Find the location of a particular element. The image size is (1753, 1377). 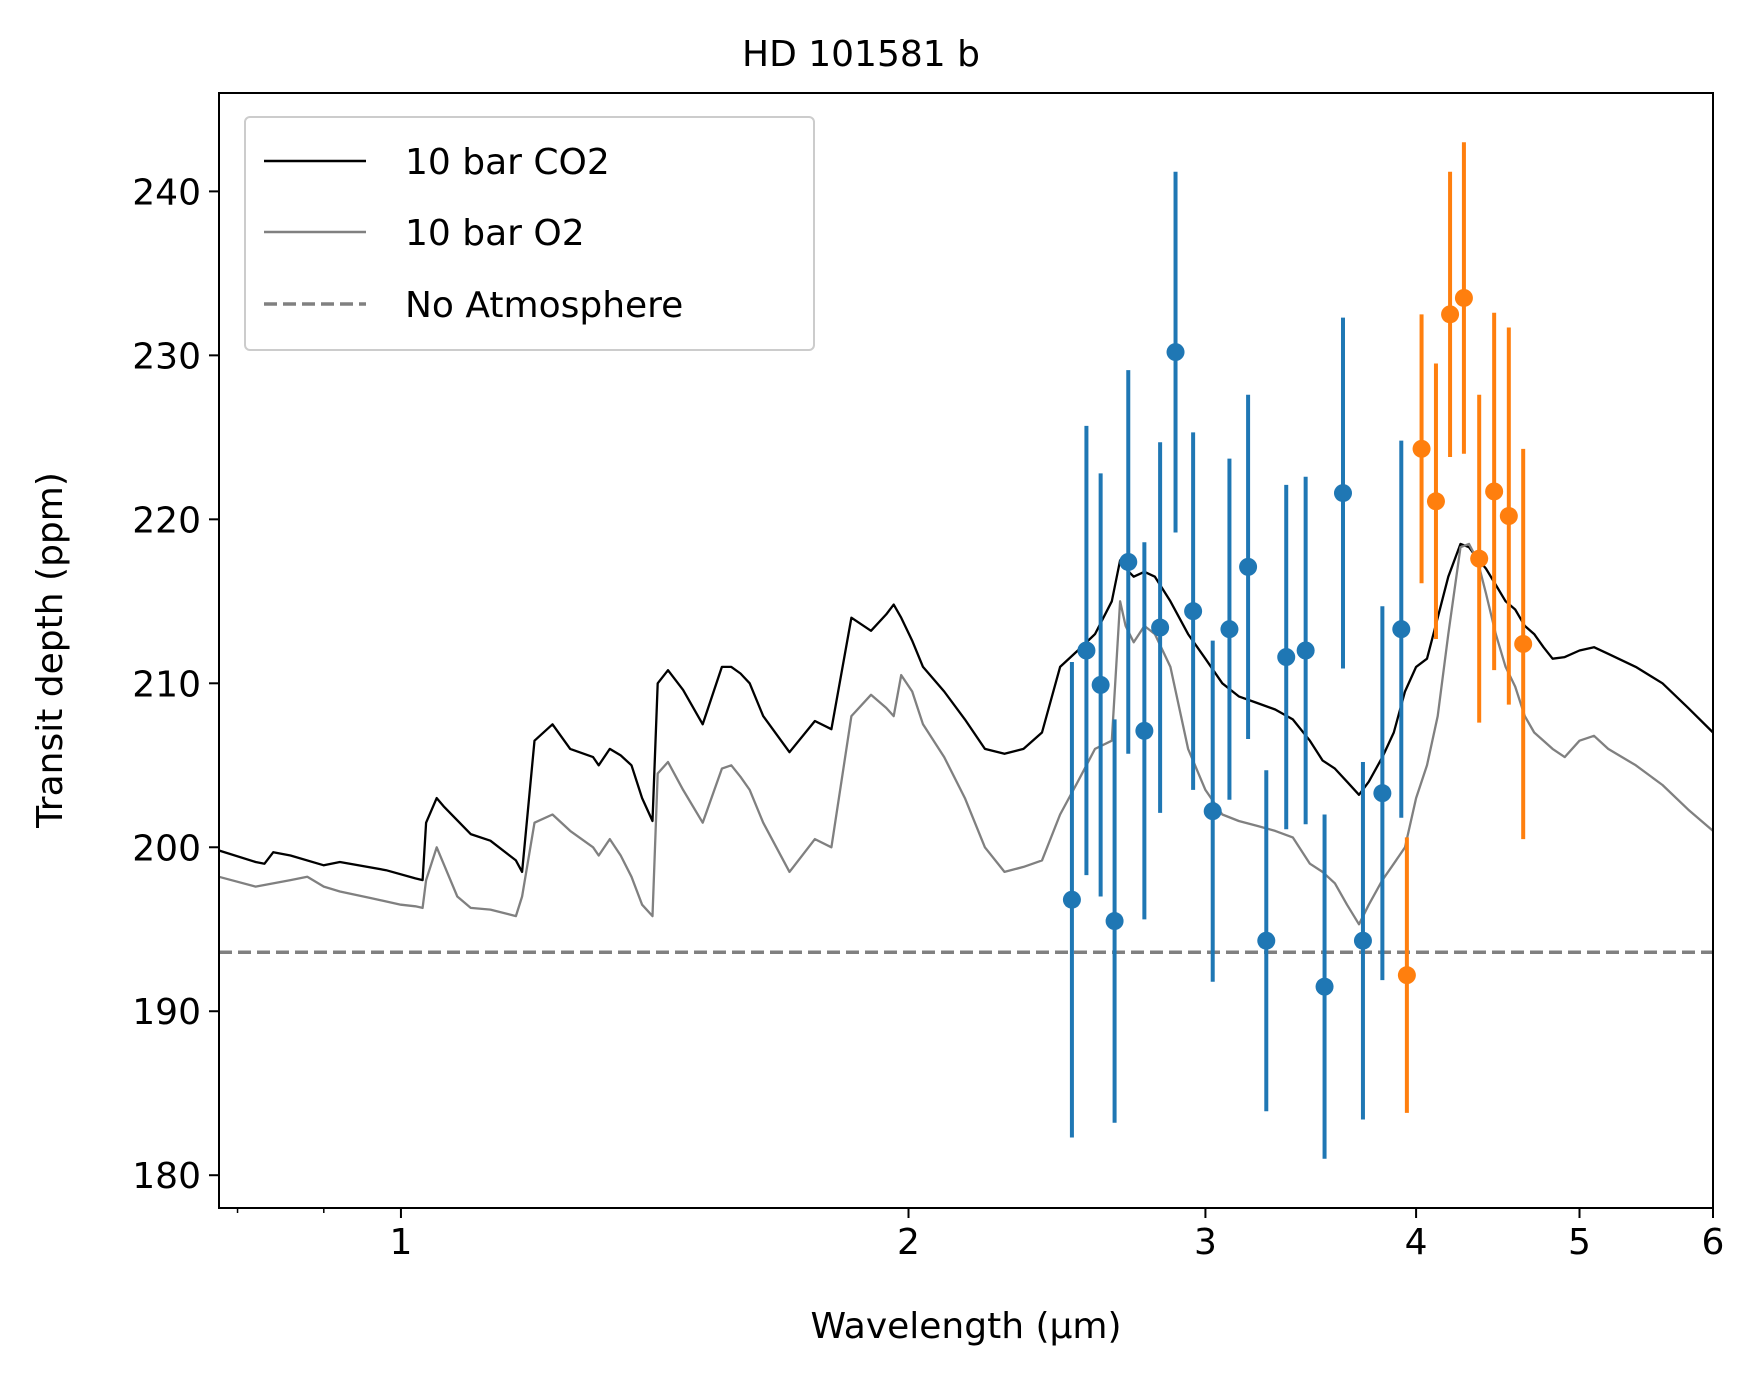

y-tick-label: 240 is located at coordinates (166, 192).